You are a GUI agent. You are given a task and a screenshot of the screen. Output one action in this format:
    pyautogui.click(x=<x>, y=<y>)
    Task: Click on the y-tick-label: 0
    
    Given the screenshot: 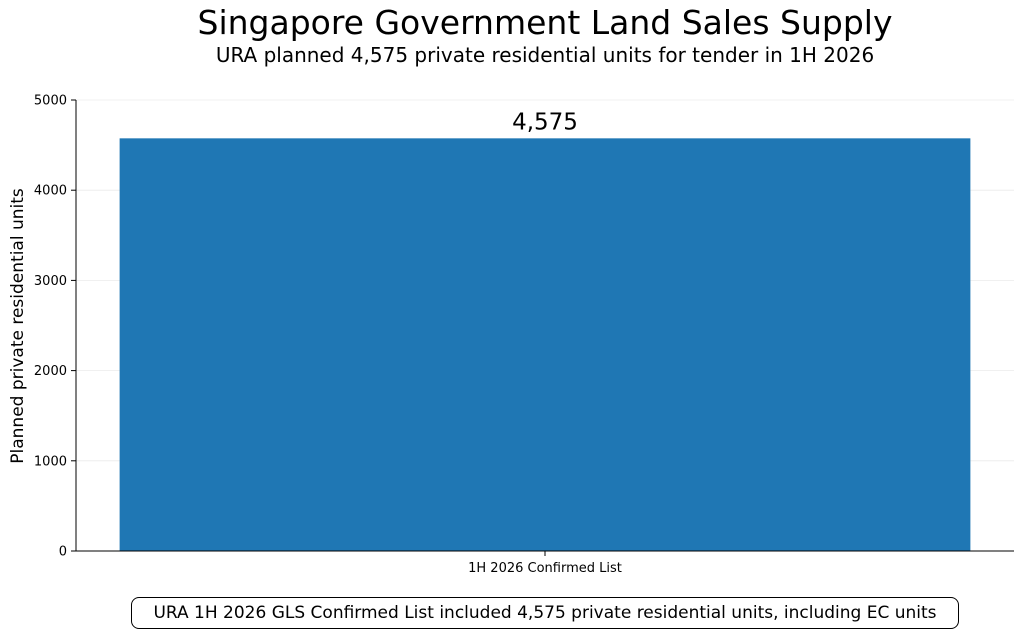 What is the action you would take?
    pyautogui.click(x=63, y=552)
    